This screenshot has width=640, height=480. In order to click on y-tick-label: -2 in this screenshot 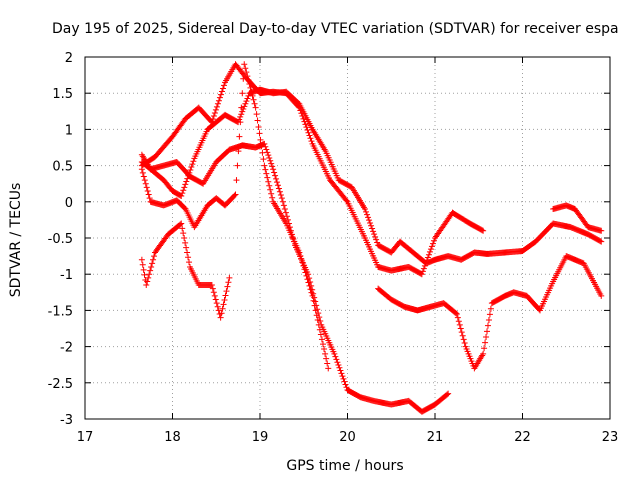, I will do `click(66, 348)`.